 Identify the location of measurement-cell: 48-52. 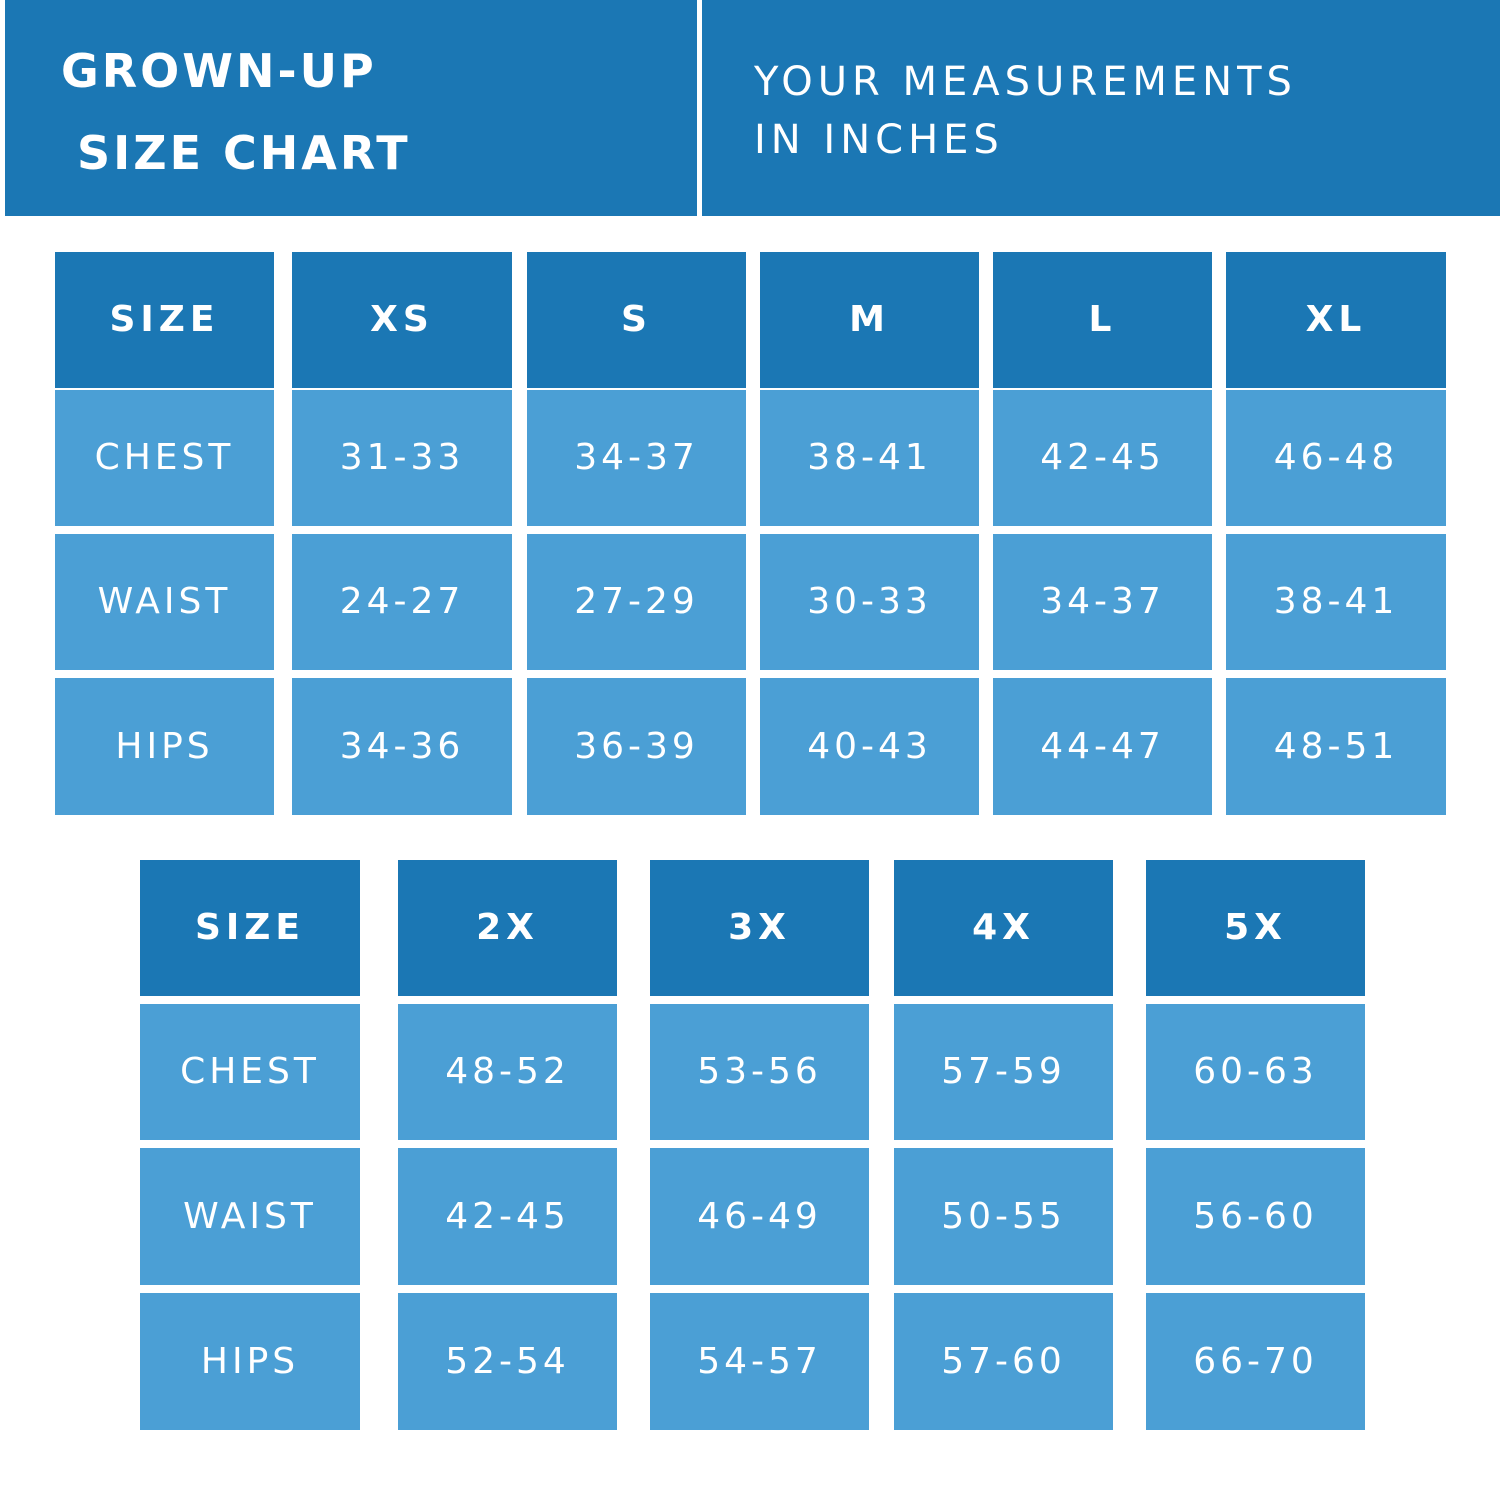
(507, 1072).